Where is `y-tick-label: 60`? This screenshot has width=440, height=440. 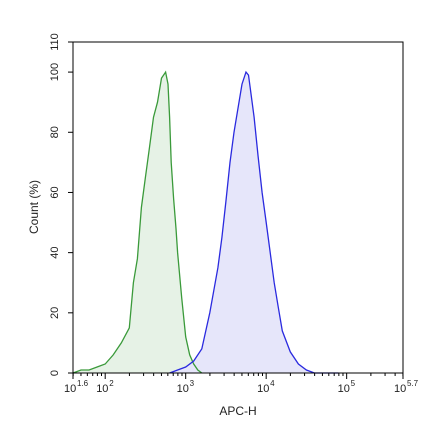
y-tick-label: 60 is located at coordinates (55, 192).